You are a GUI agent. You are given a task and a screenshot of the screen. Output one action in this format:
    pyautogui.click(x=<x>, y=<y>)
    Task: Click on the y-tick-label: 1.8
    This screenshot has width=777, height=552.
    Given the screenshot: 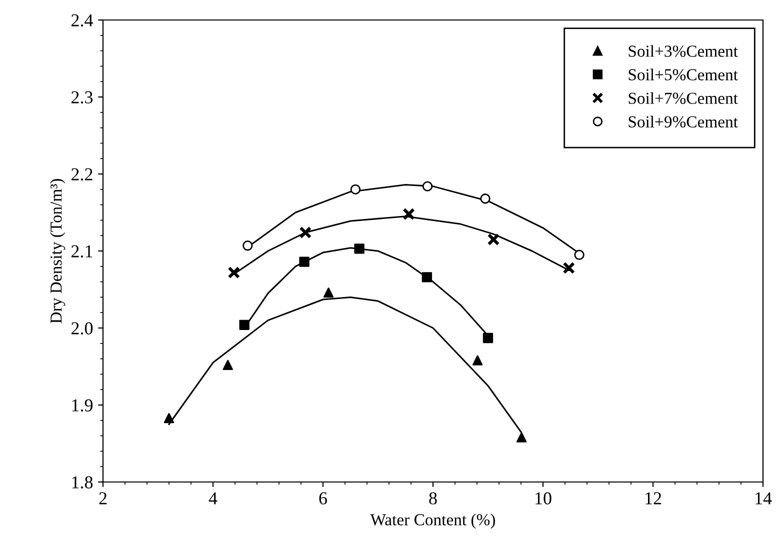 What is the action you would take?
    pyautogui.click(x=82, y=482)
    